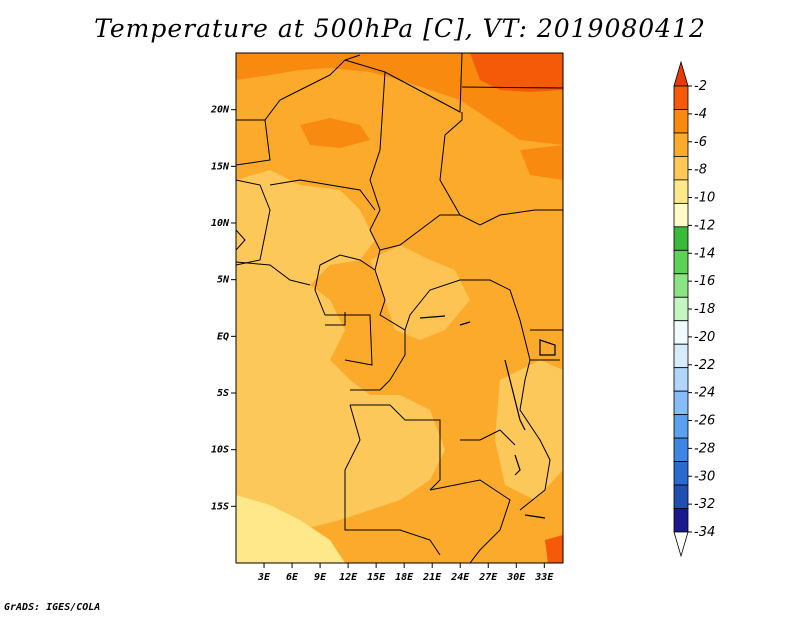 The height and width of the screenshot is (618, 800). Describe the element at coordinates (220, 506) in the screenshot. I see `lat-tick-label: 15S` at that location.